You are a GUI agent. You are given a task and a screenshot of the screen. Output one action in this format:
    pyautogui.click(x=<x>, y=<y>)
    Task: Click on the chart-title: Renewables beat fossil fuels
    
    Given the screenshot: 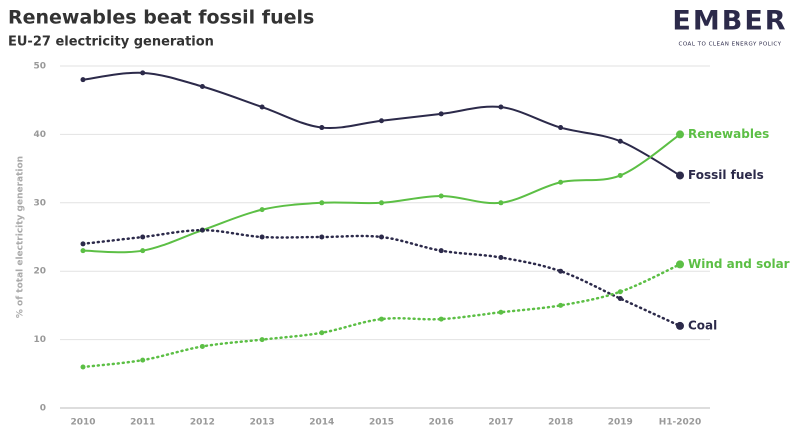 What is the action you would take?
    pyautogui.click(x=161, y=18)
    